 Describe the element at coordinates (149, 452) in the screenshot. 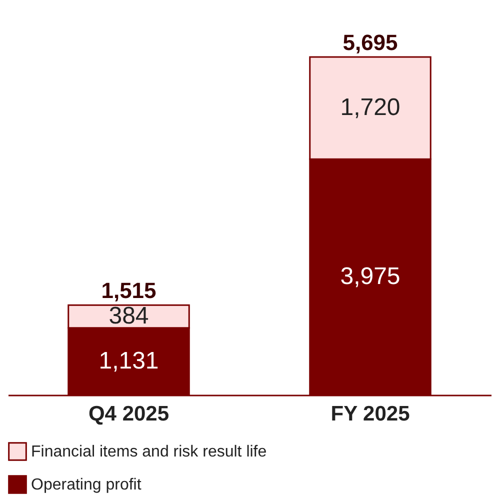

I see `legend-label: Financial items and risk result life` at that location.